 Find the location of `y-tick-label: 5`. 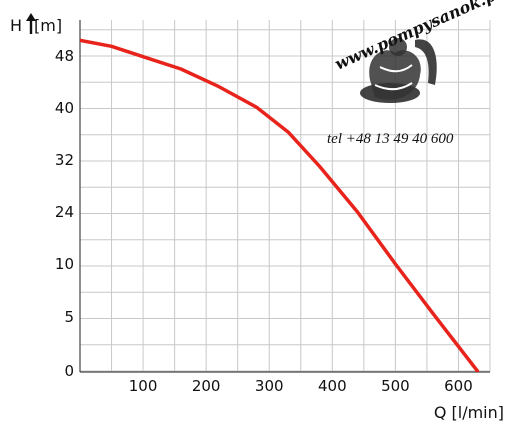

y-tick-label: 5 is located at coordinates (69, 317).